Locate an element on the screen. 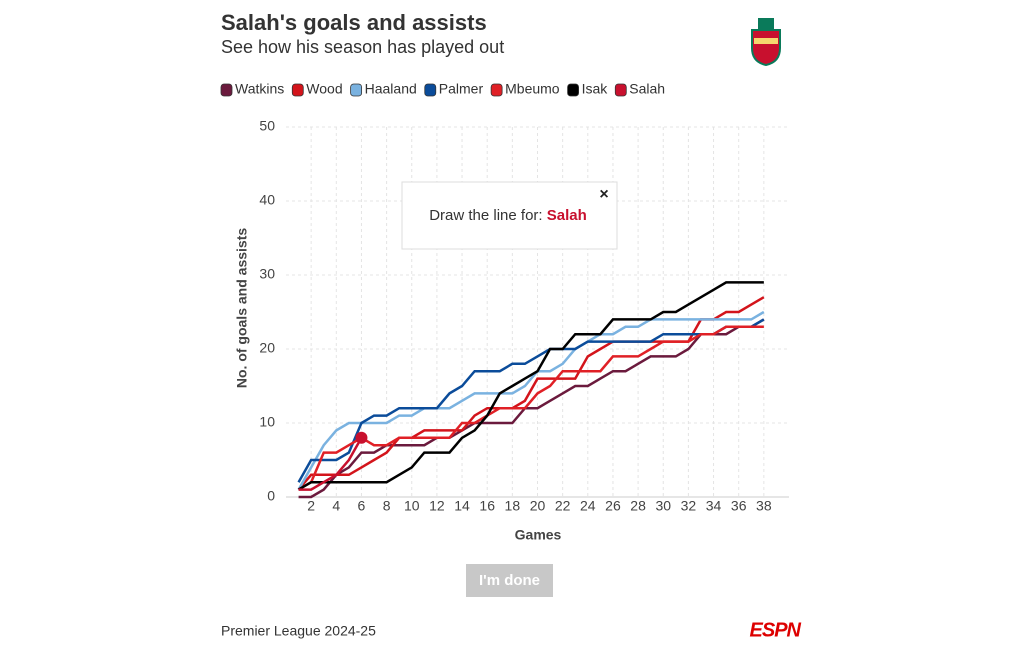  y-axis-label: No. of goals and assists is located at coordinates (242, 308).